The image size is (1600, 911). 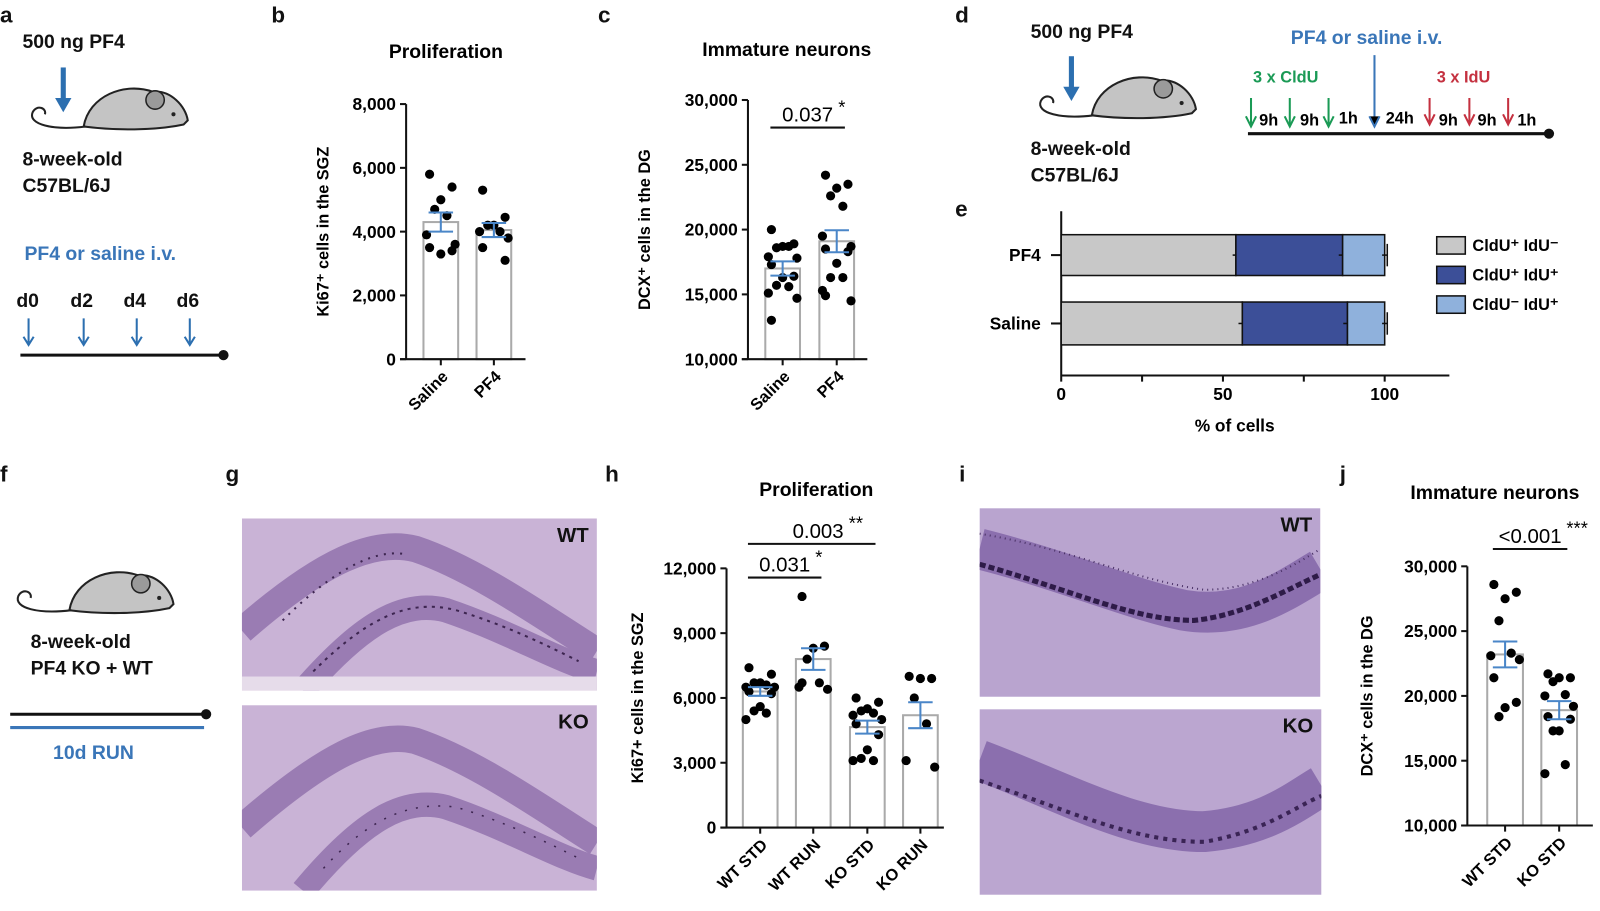 I want to click on y-axis-label: DCX⁺ cells in the DG, so click(x=1367, y=695).